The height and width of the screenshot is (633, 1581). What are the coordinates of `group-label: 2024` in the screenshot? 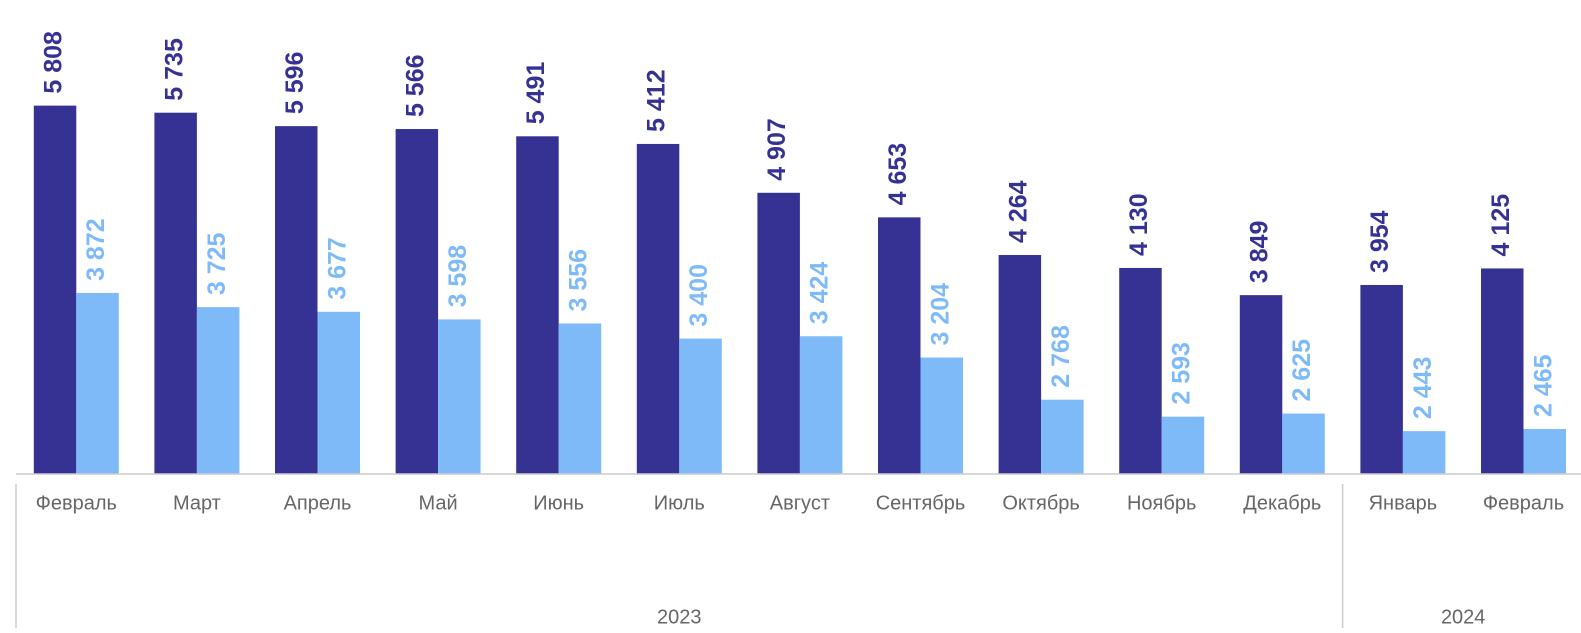 It's located at (1463, 617).